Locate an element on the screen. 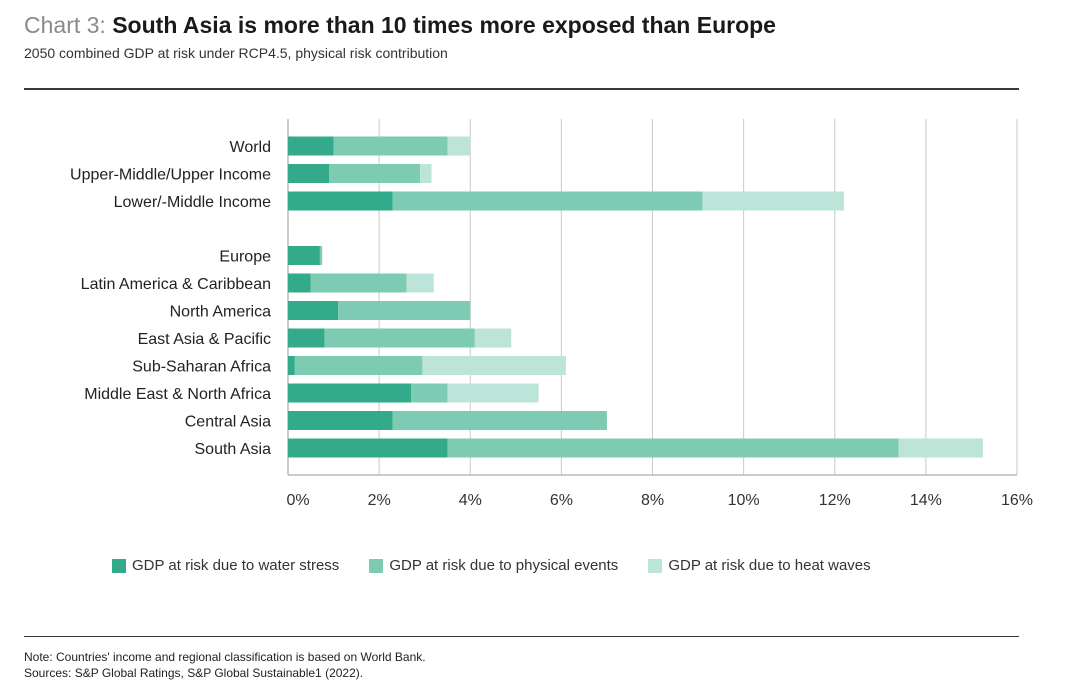 Image resolution: width=1079 pixels, height=699 pixels. category-label: World is located at coordinates (251, 147).